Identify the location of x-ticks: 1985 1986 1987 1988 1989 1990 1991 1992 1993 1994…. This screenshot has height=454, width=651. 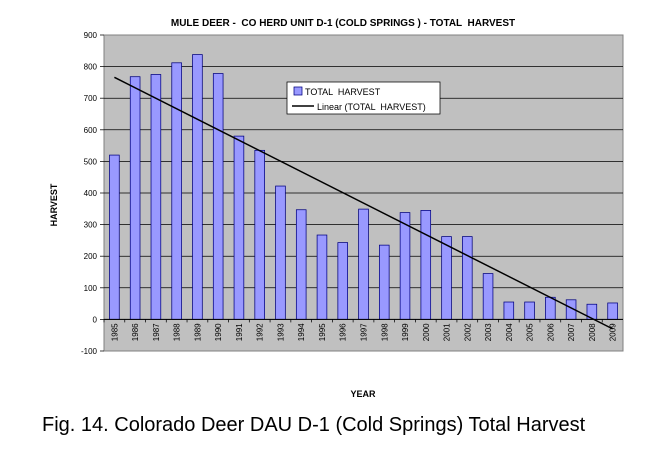
(360, 330).